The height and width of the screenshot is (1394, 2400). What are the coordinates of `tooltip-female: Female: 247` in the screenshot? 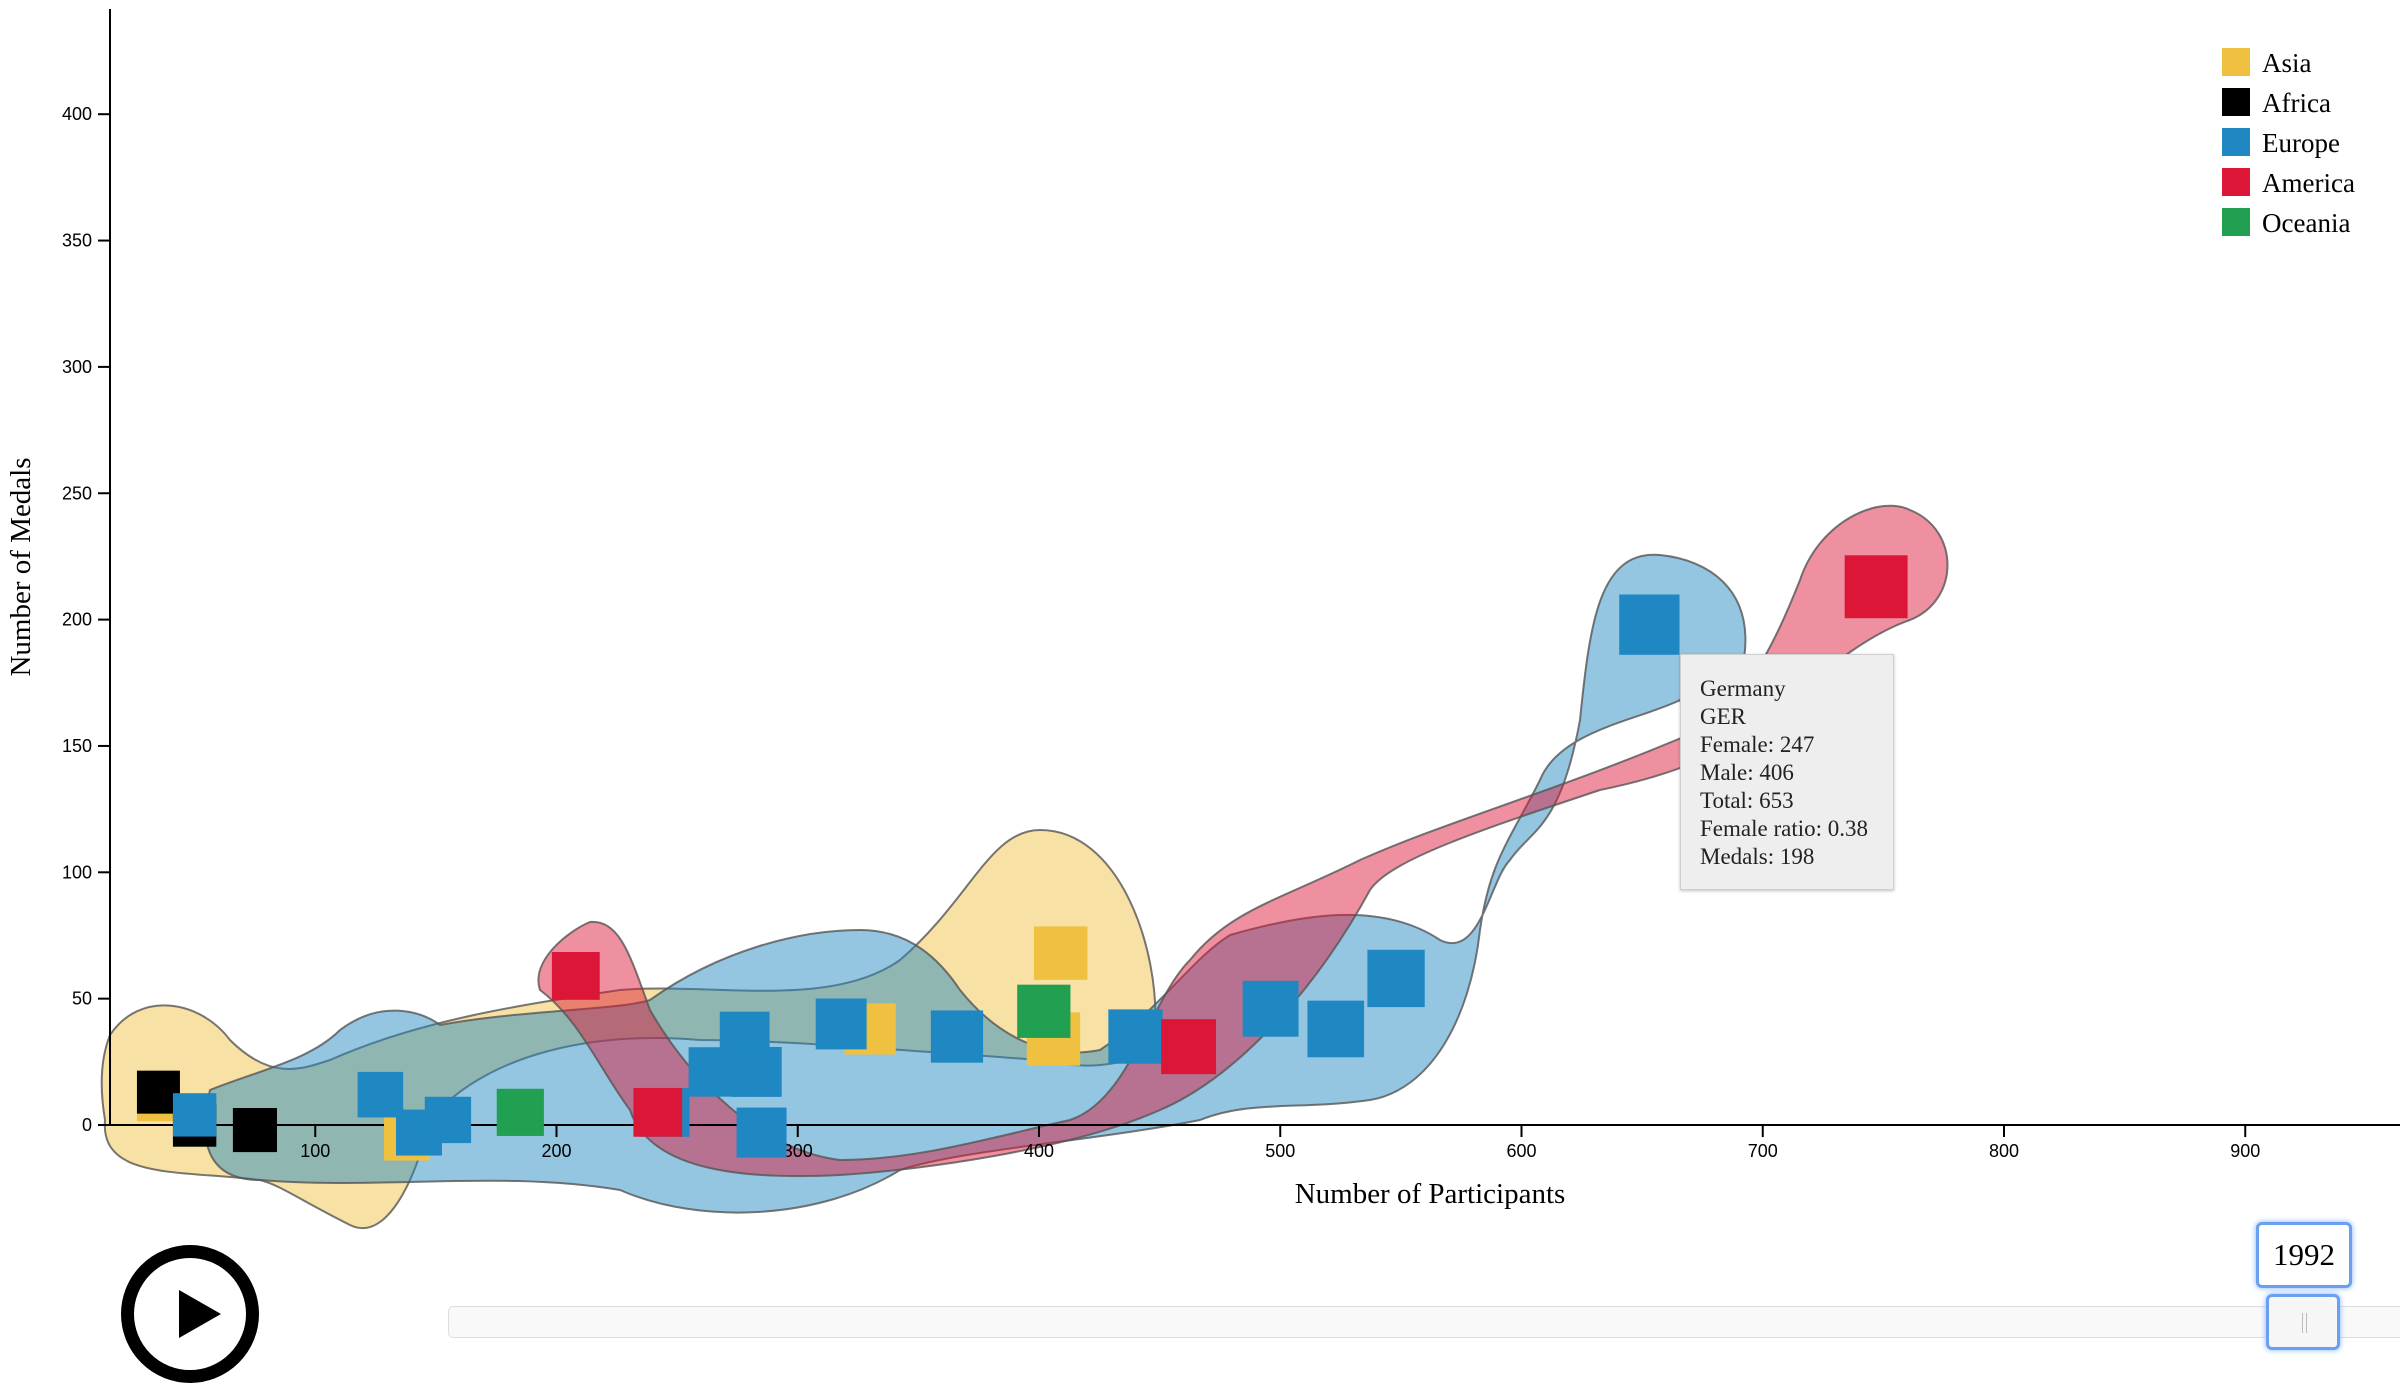 It's located at (1757, 744).